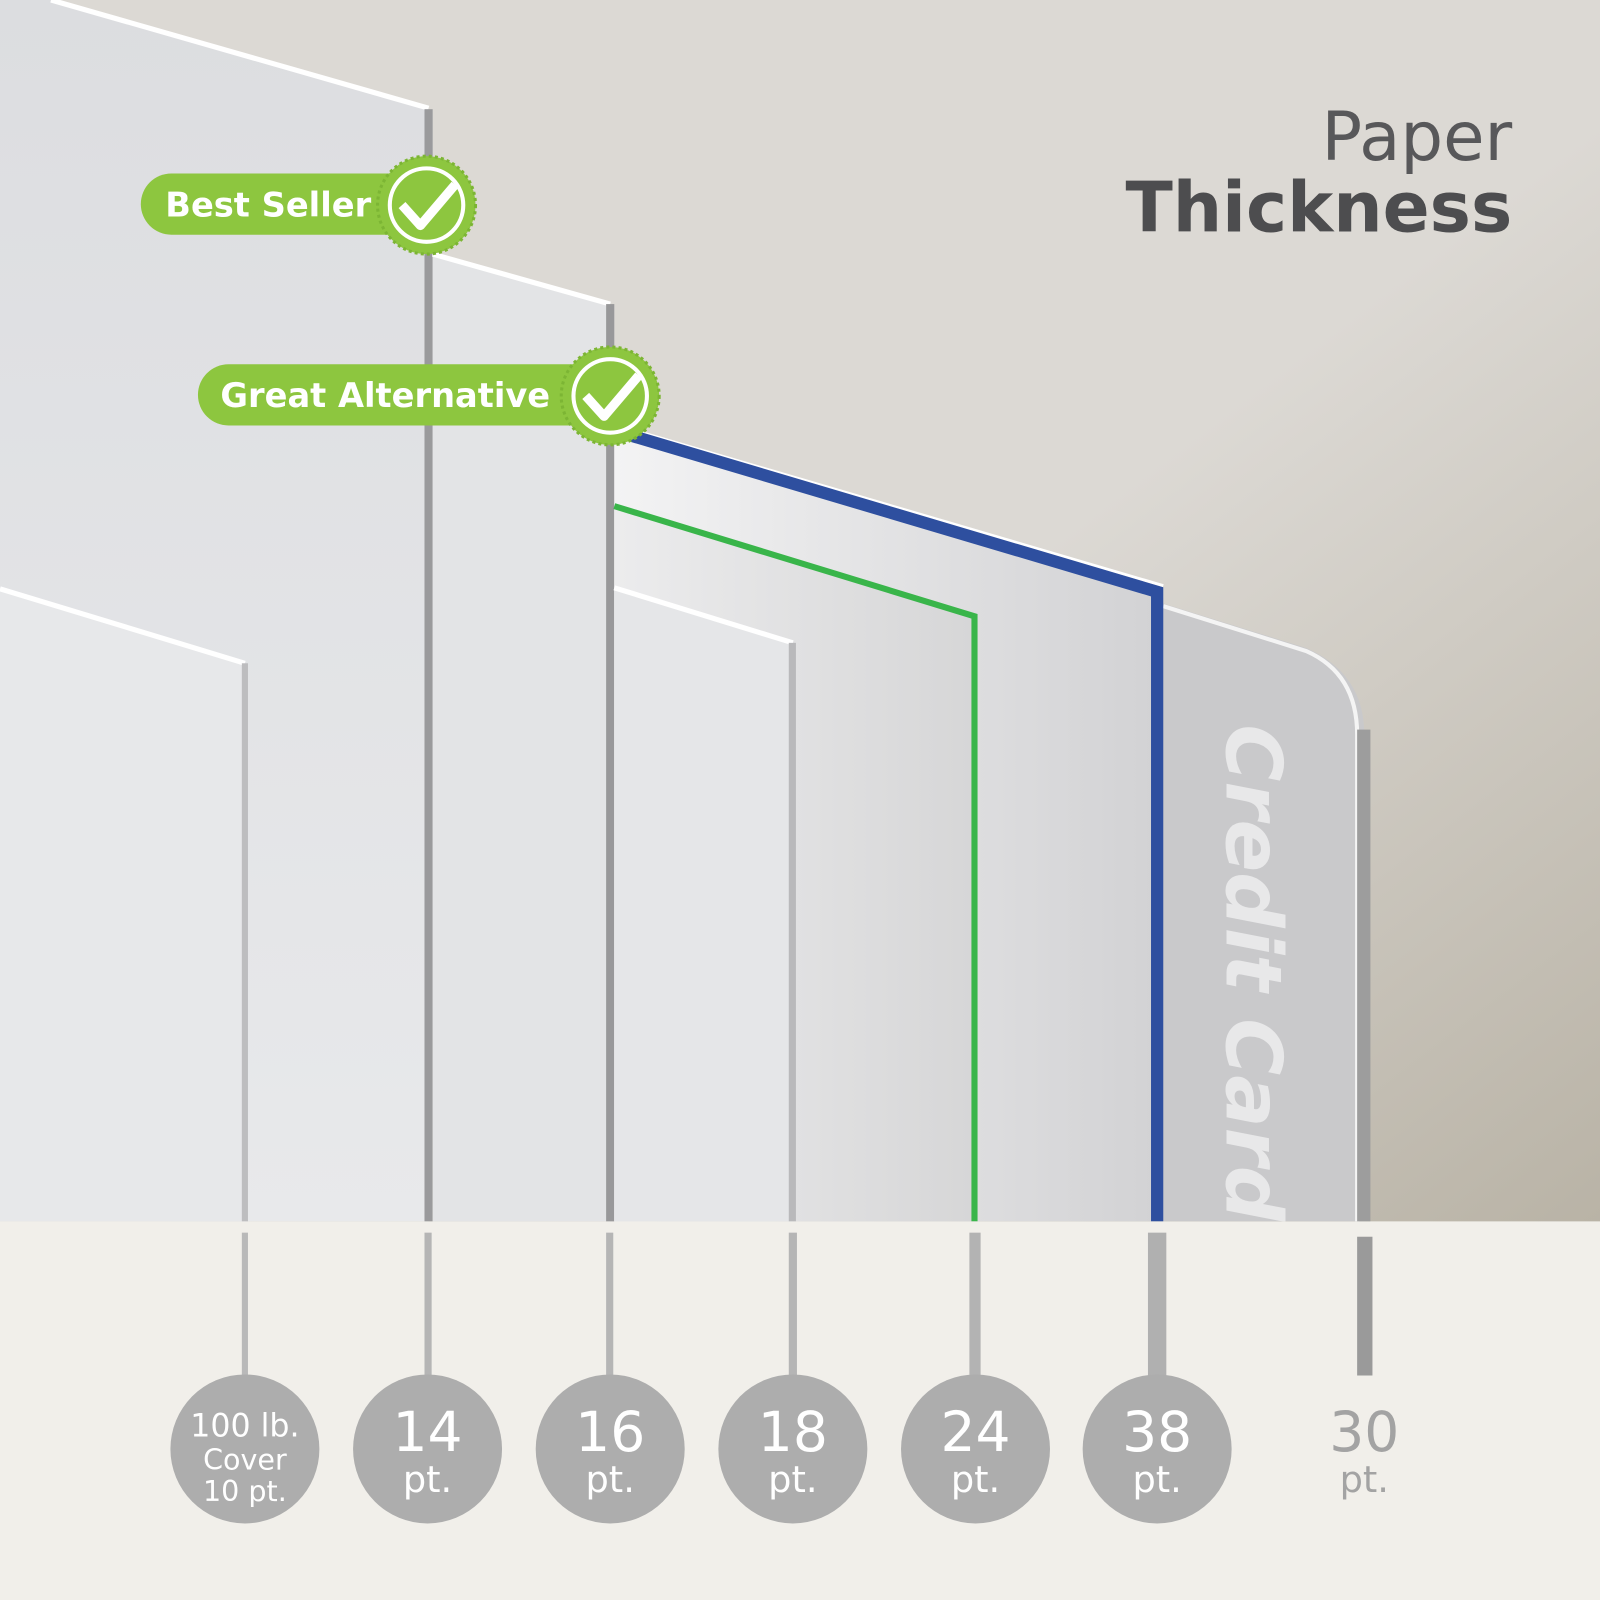 This screenshot has width=1600, height=1600. I want to click on badge-label: Great Alternative, so click(385, 395).